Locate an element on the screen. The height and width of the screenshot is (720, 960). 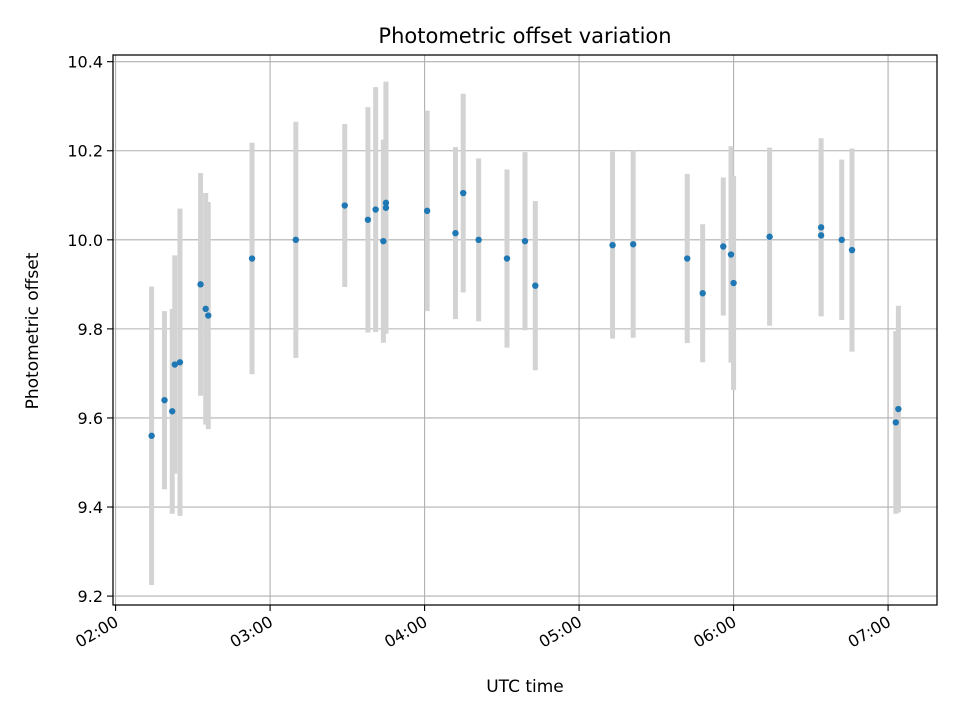
y-tick-label: 9.6 is located at coordinates (90, 418).